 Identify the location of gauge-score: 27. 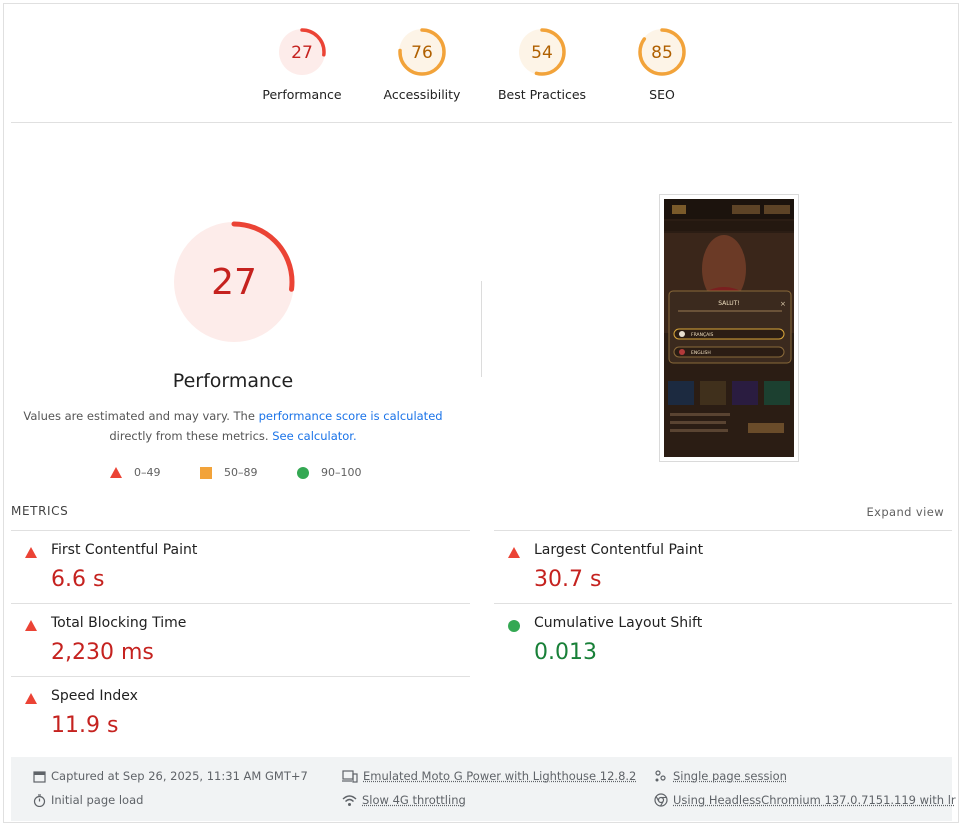
(302, 53).